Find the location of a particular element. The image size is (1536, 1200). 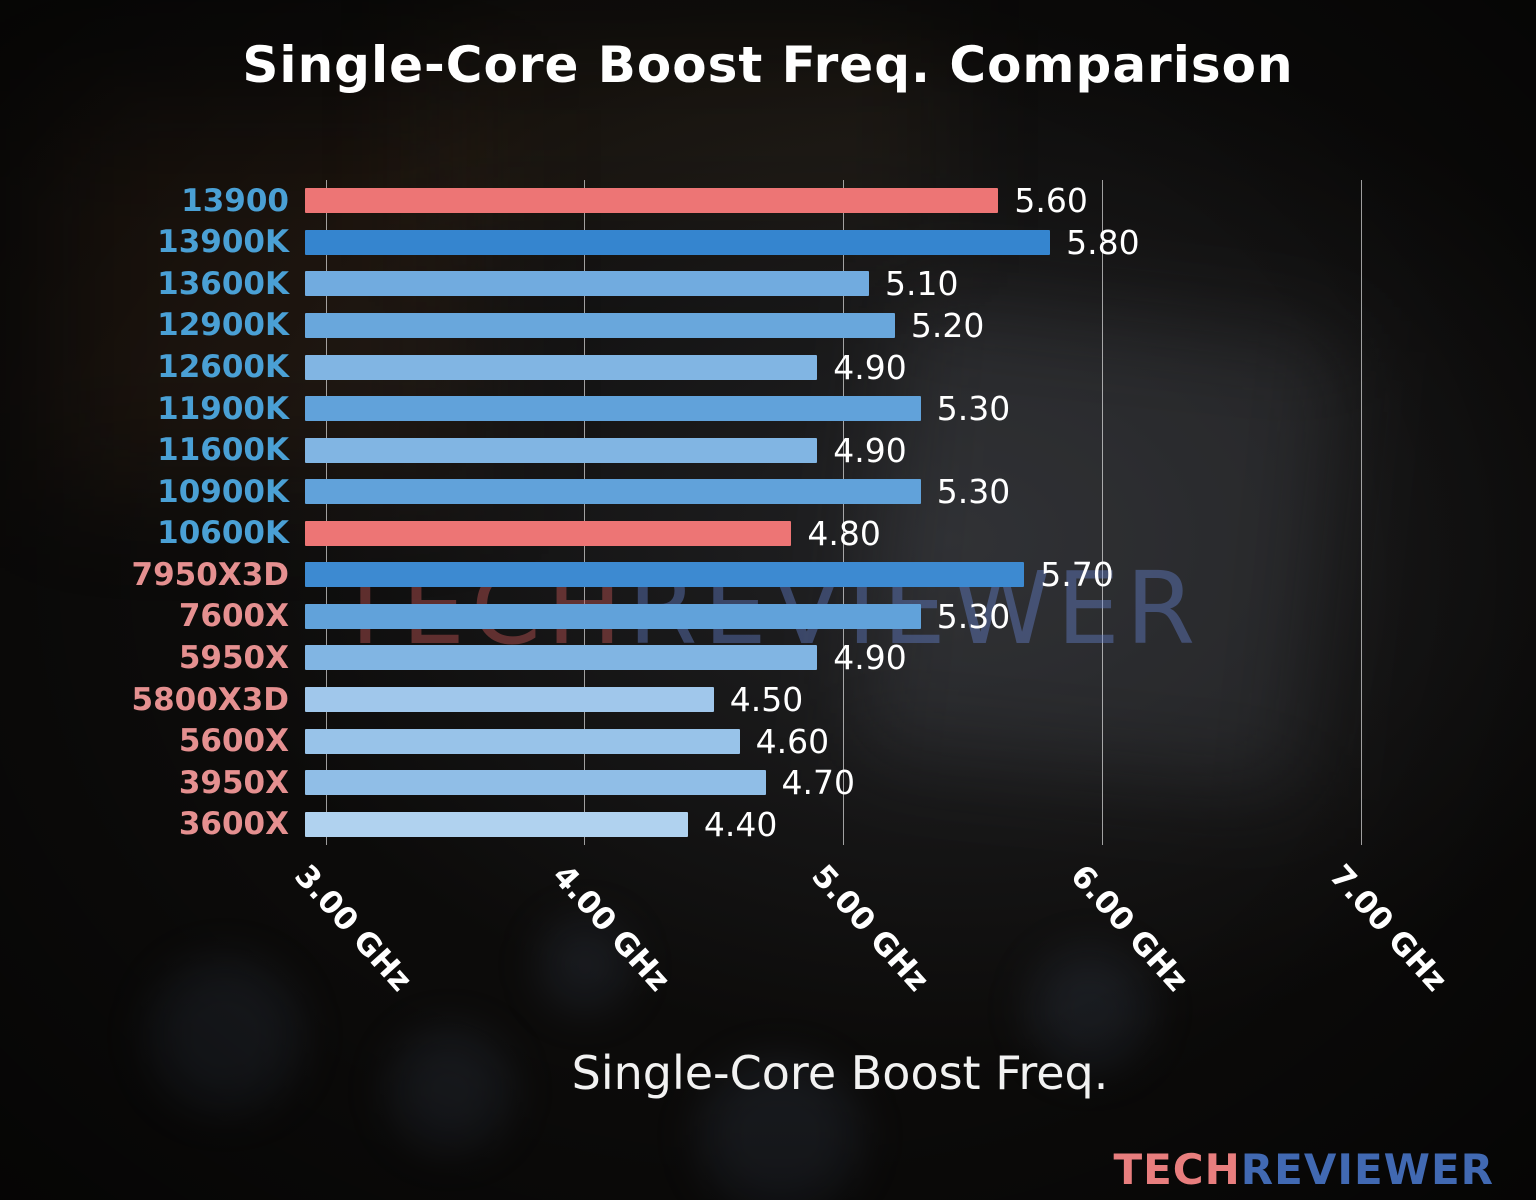

brand-logo: TECHREVIEWER is located at coordinates (1303, 1169).